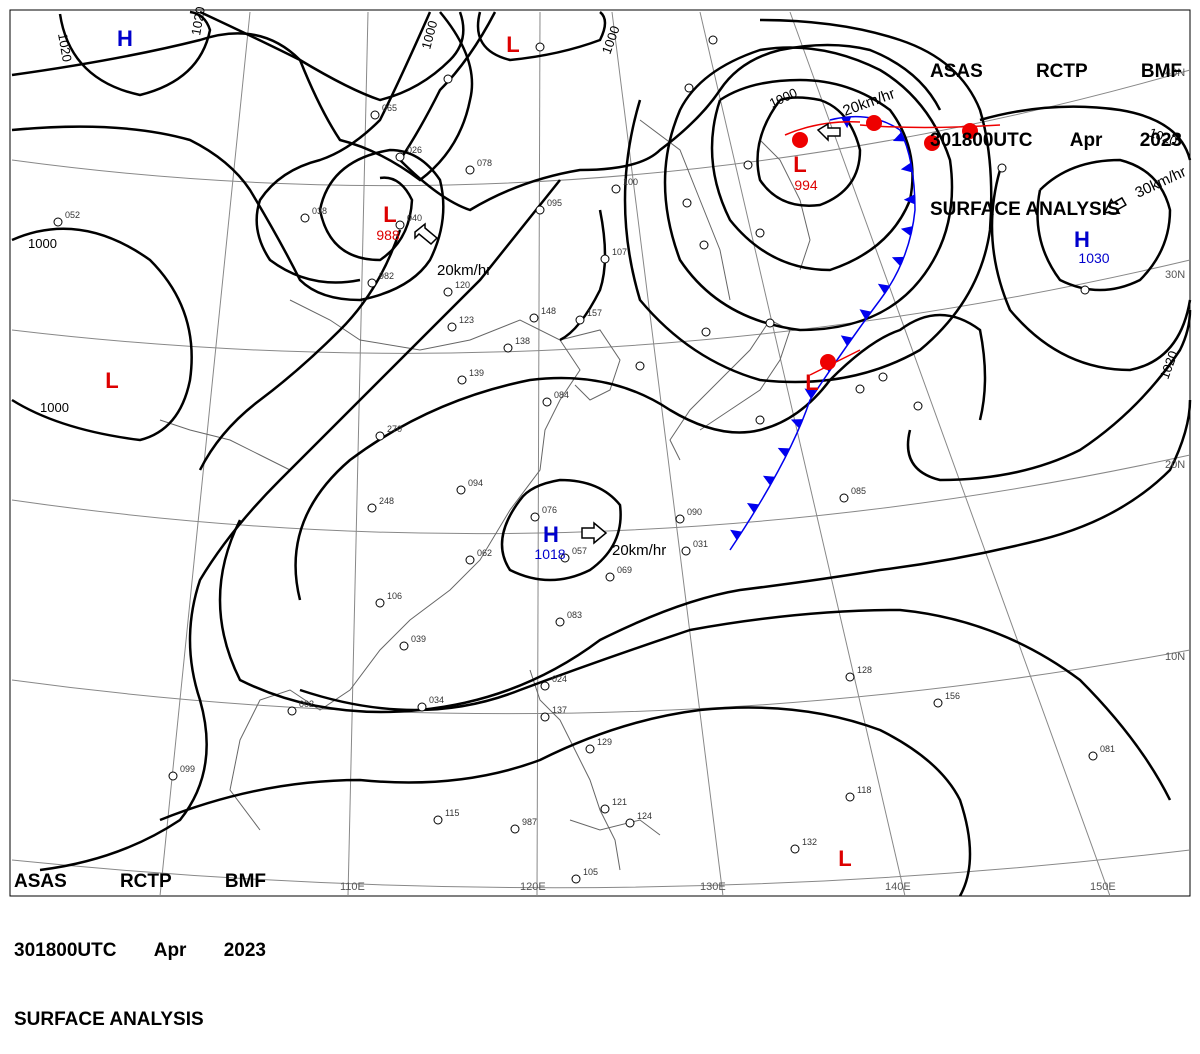 The height and width of the screenshot is (1054, 1200). I want to click on datetime-label: 301800UTC, so click(65, 950).